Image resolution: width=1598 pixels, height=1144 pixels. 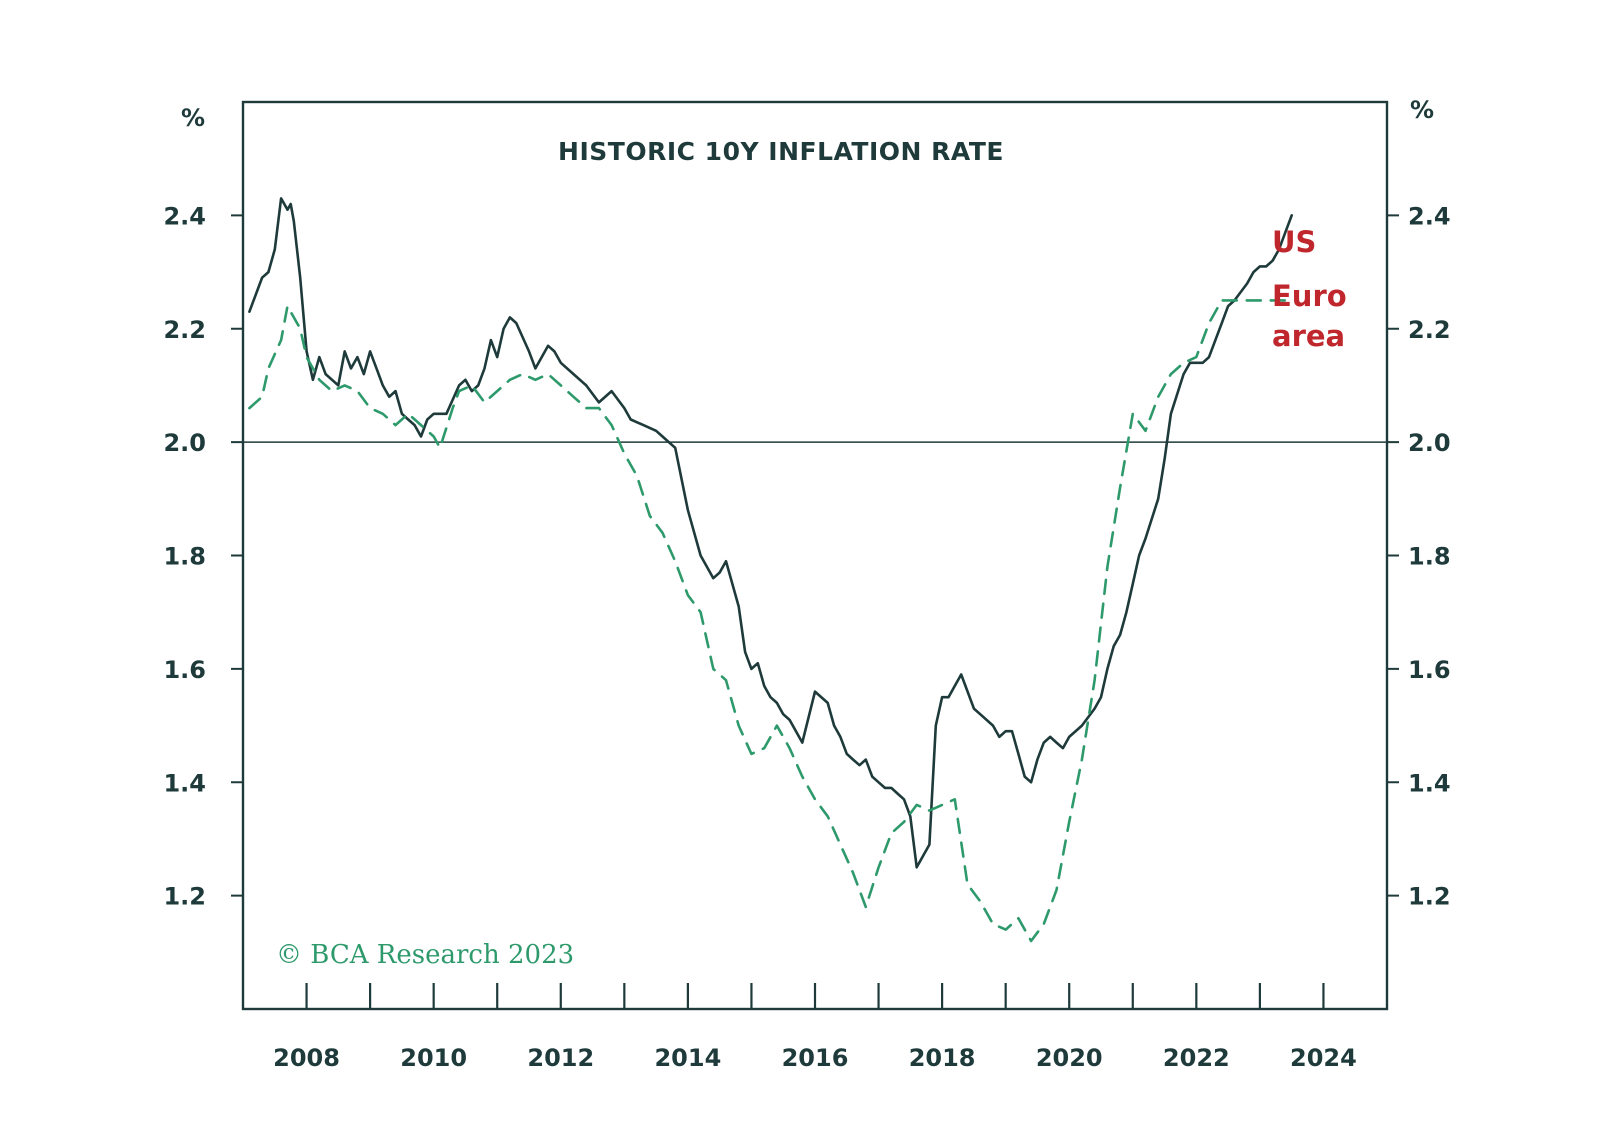 I want to click on left-unit-label: %, so click(x=193, y=118).